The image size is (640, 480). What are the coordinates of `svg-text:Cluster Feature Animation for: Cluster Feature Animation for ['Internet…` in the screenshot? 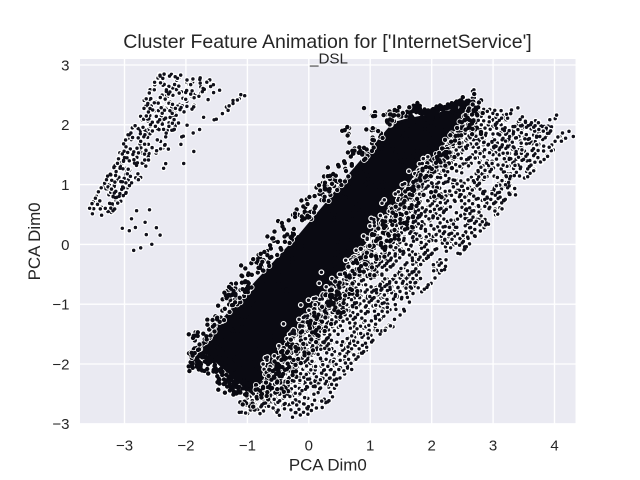 It's located at (327, 42).